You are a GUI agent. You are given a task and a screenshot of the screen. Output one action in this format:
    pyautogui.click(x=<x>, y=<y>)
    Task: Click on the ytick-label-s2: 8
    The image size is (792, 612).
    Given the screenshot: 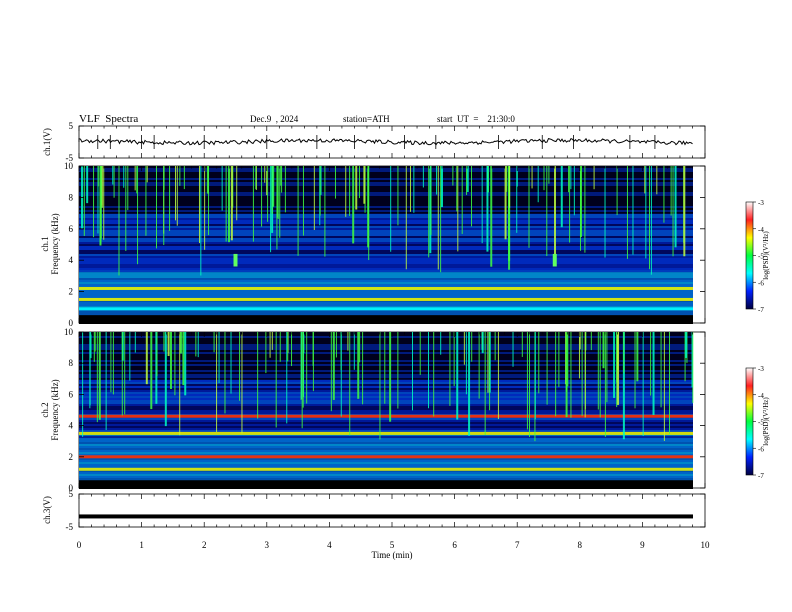 What is the action you would take?
    pyautogui.click(x=71, y=363)
    